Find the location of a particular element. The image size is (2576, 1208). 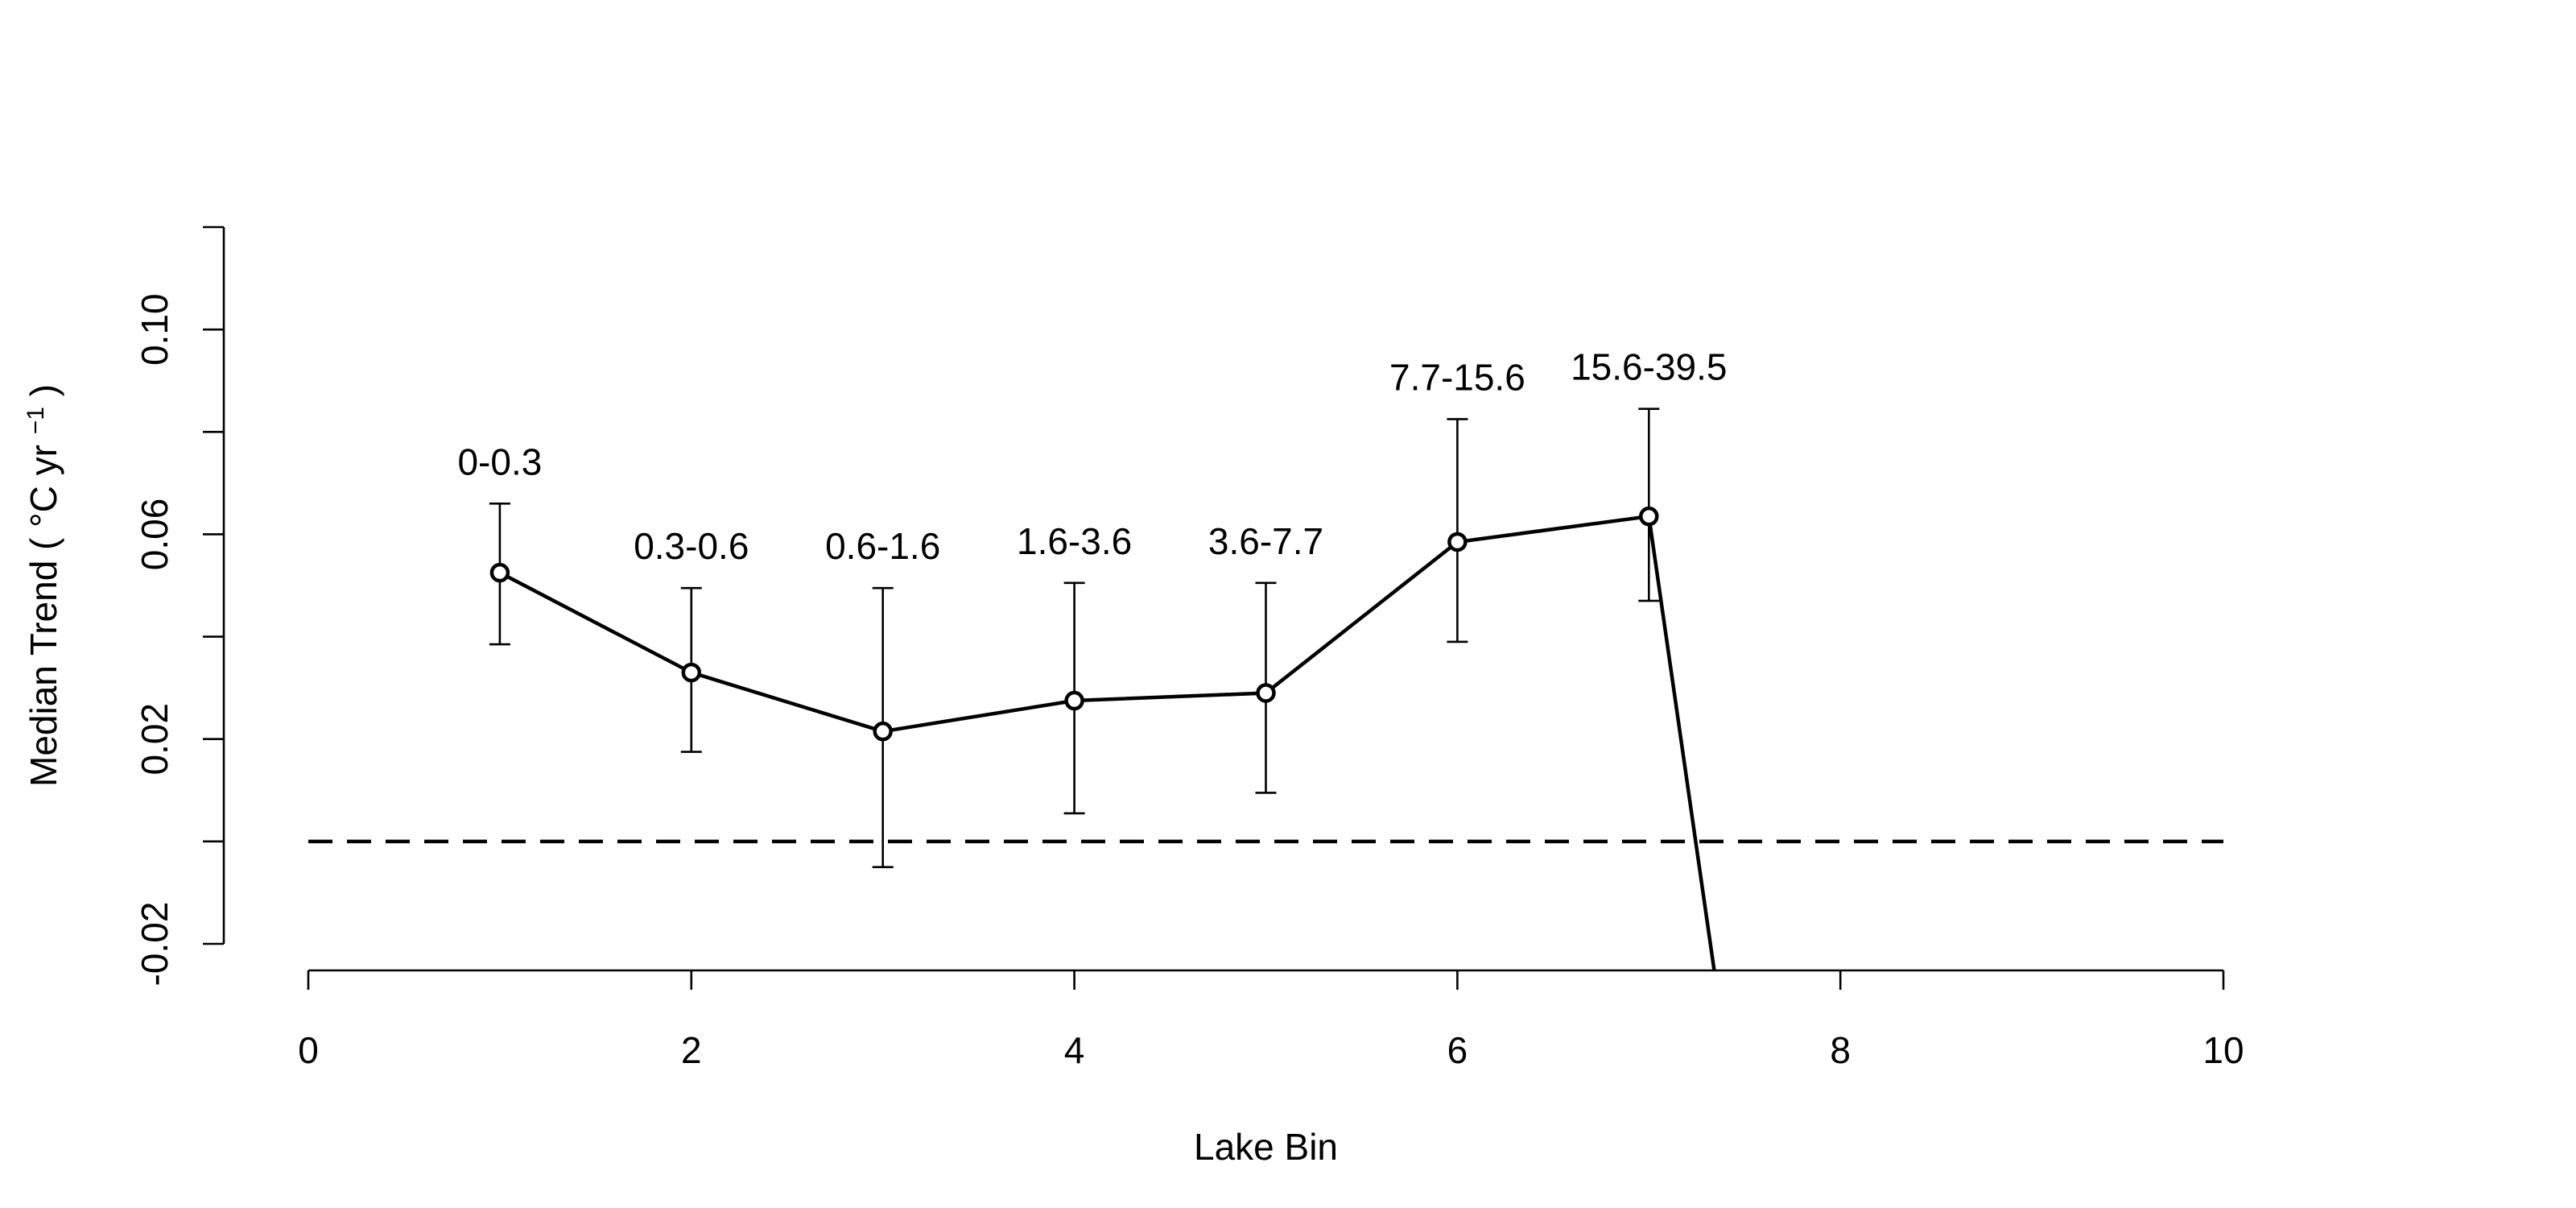

y-axis-label: Median Trend ( °C yr −1 ) is located at coordinates (37, 585).